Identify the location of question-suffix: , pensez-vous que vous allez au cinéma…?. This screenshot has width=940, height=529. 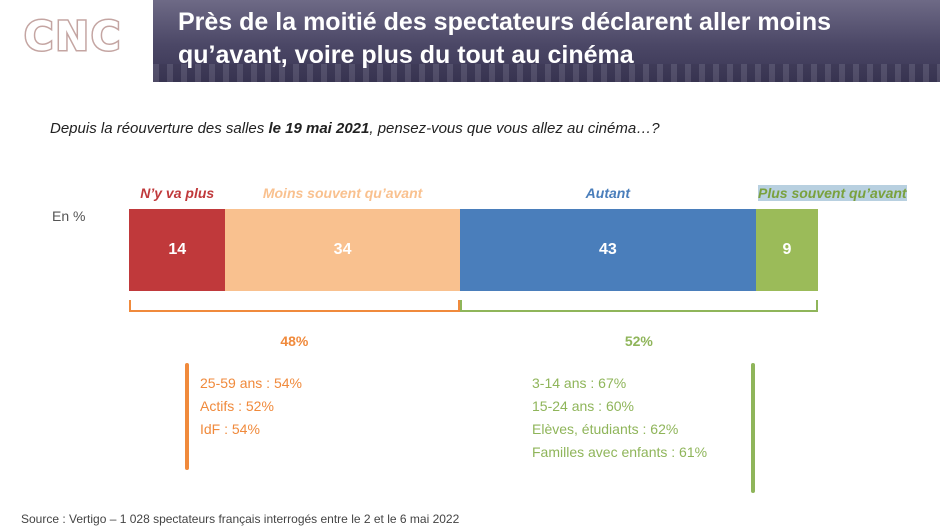
(514, 128).